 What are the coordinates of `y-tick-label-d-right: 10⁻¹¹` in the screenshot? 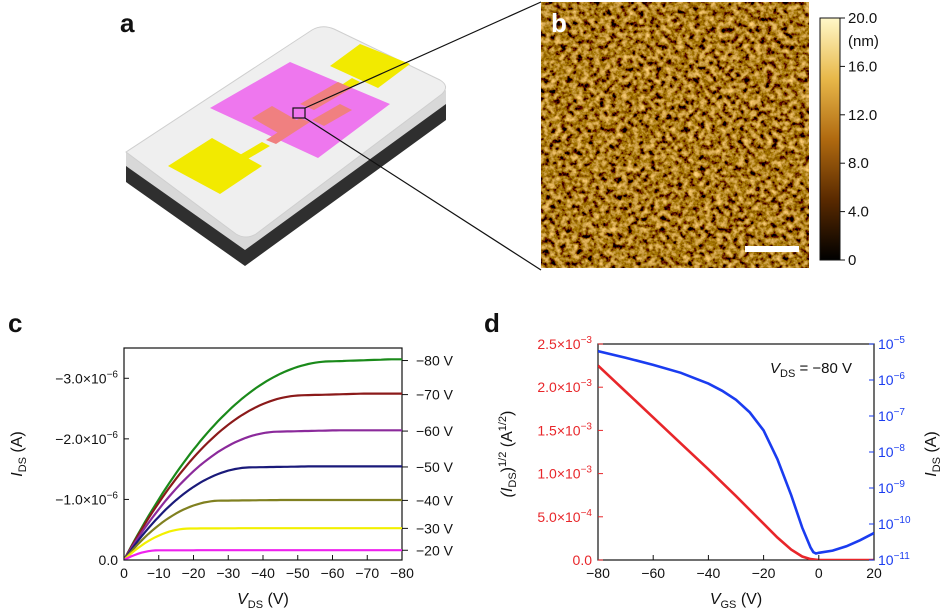 It's located at (894, 559).